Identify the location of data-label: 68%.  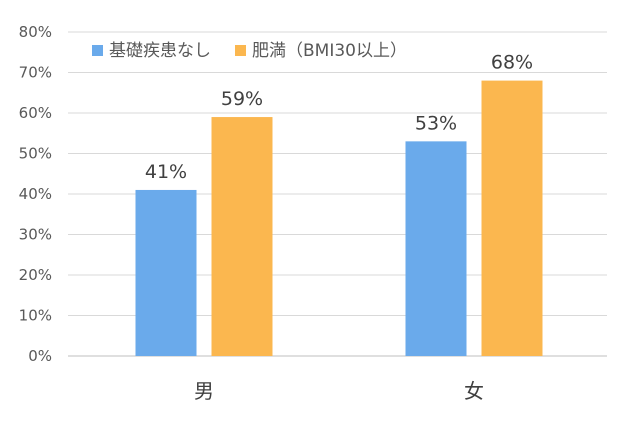
(512, 63).